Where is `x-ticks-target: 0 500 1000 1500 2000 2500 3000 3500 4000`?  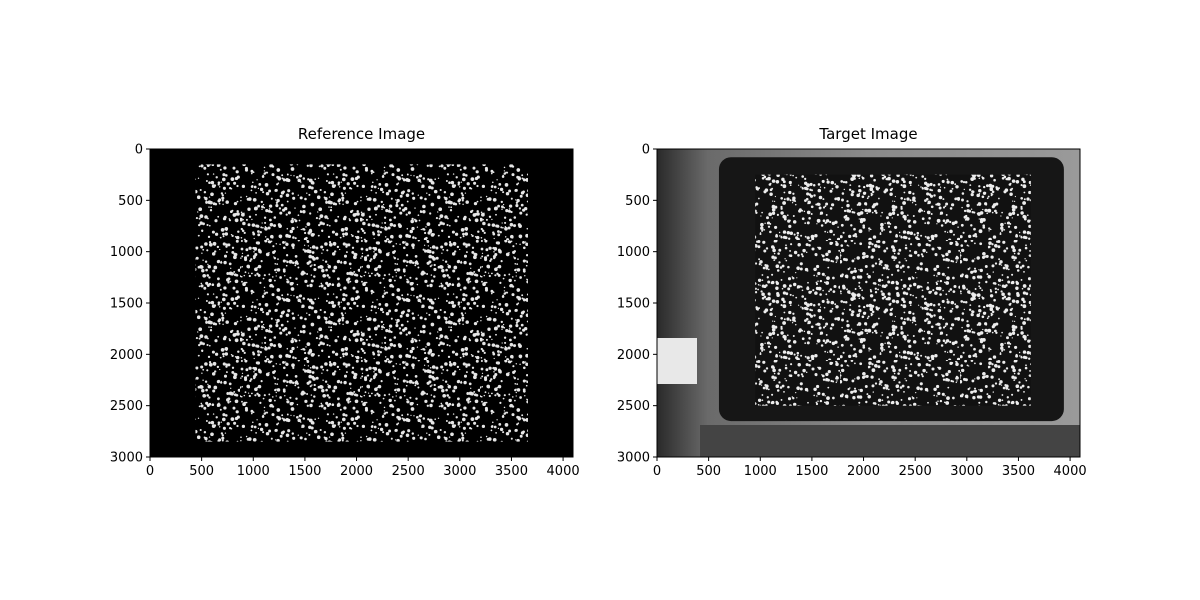 x-ticks-target: 0 500 1000 1500 2000 2500 3000 3500 4000 is located at coordinates (870, 468).